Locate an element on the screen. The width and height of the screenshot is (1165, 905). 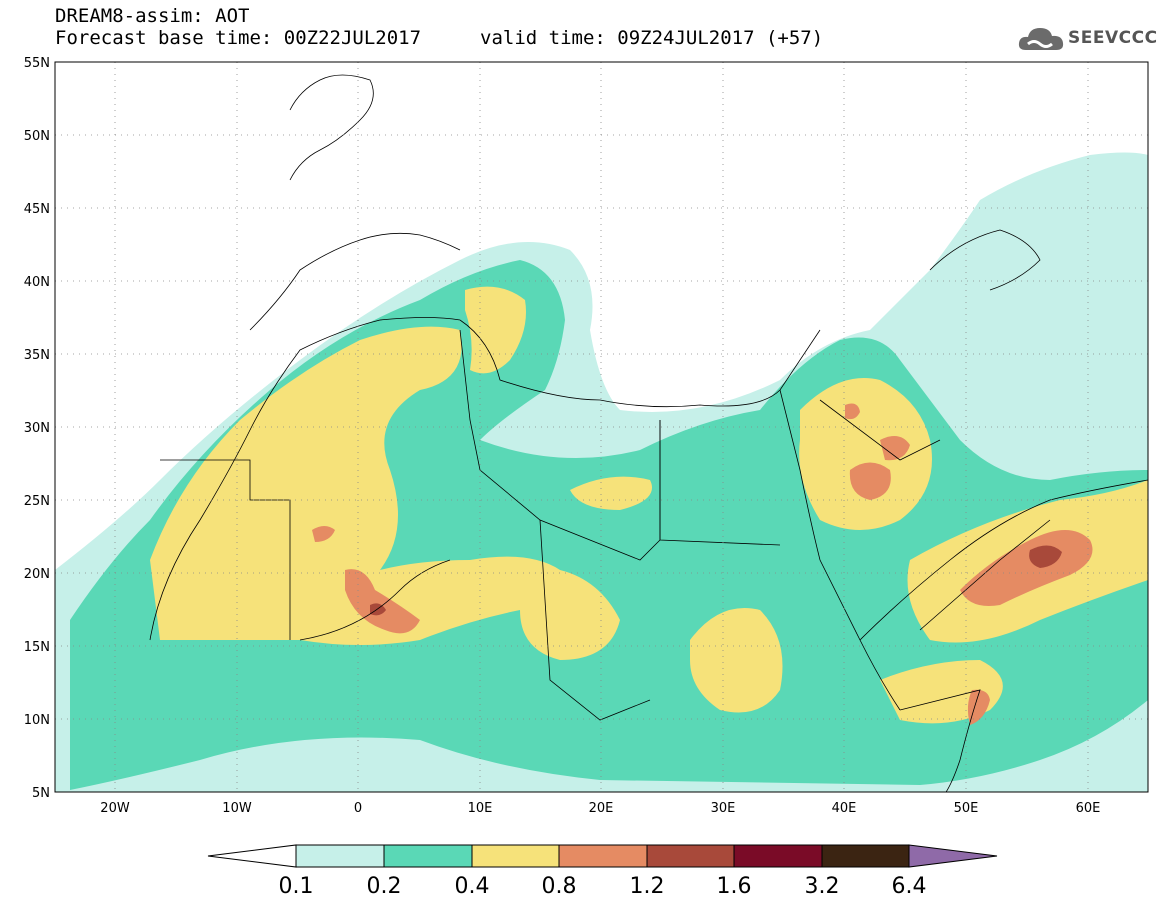
lon-label: 0 is located at coordinates (358, 808).